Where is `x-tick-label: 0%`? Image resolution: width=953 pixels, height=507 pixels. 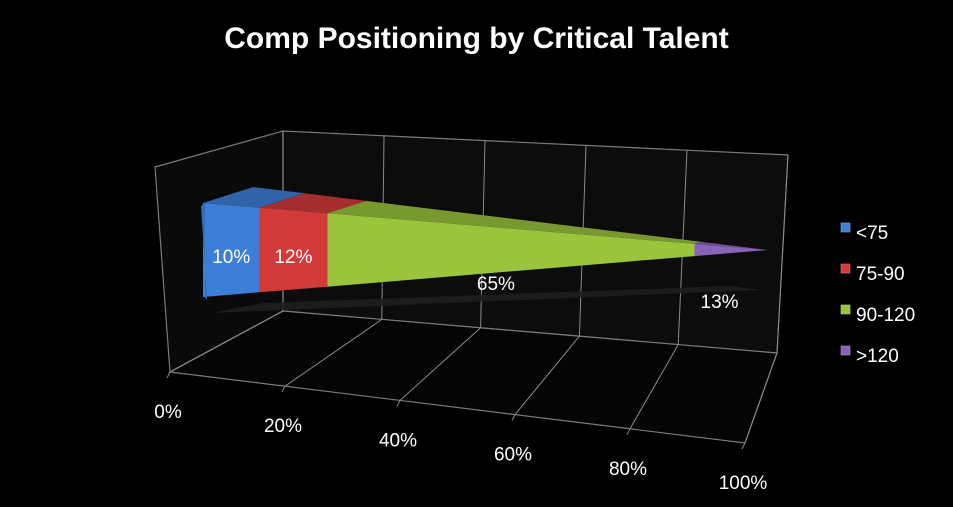
x-tick-label: 0% is located at coordinates (168, 412).